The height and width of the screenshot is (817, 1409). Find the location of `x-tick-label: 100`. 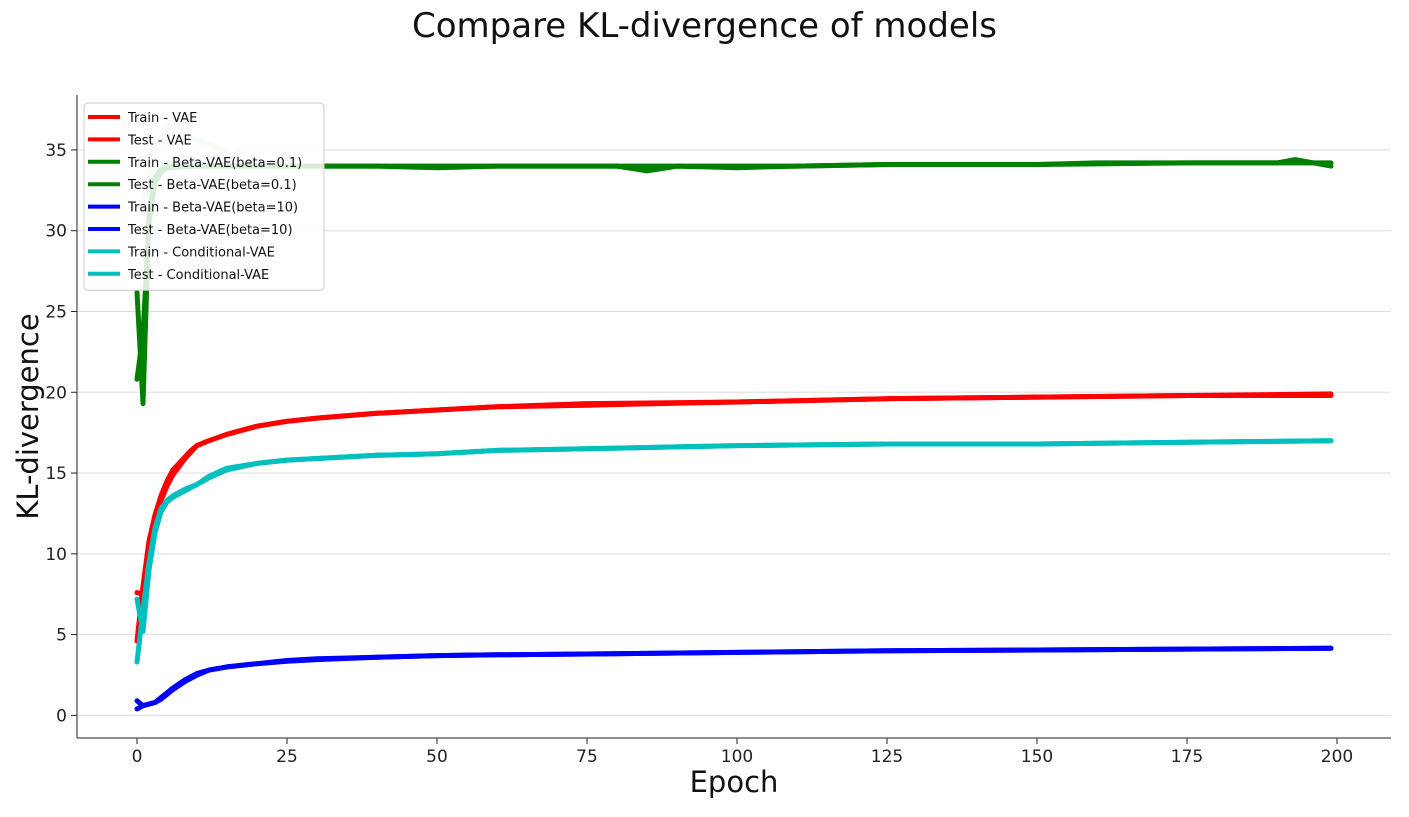

x-tick-label: 100 is located at coordinates (737, 757).